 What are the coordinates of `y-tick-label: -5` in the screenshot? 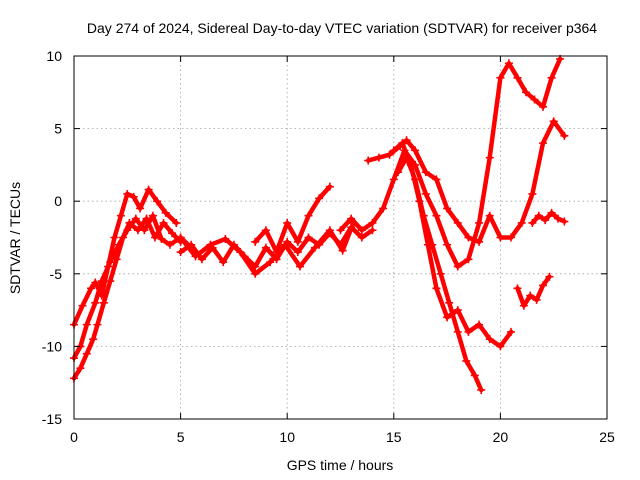 It's located at (56, 274).